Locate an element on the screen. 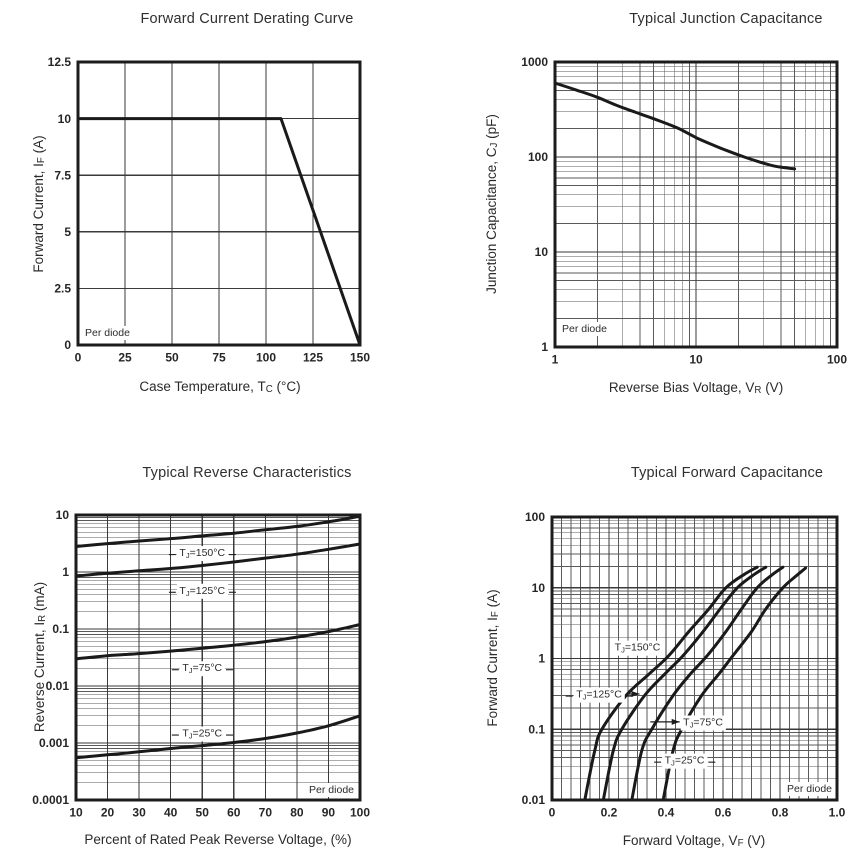 The height and width of the screenshot is (863, 860). x-tick-label: 75 is located at coordinates (219, 358).